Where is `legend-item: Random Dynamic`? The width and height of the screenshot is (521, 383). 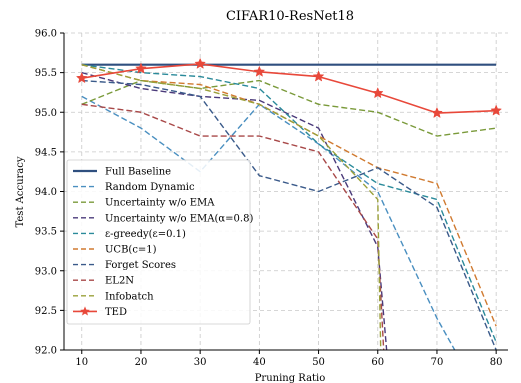 legend-item: Random Dynamic is located at coordinates (134, 187).